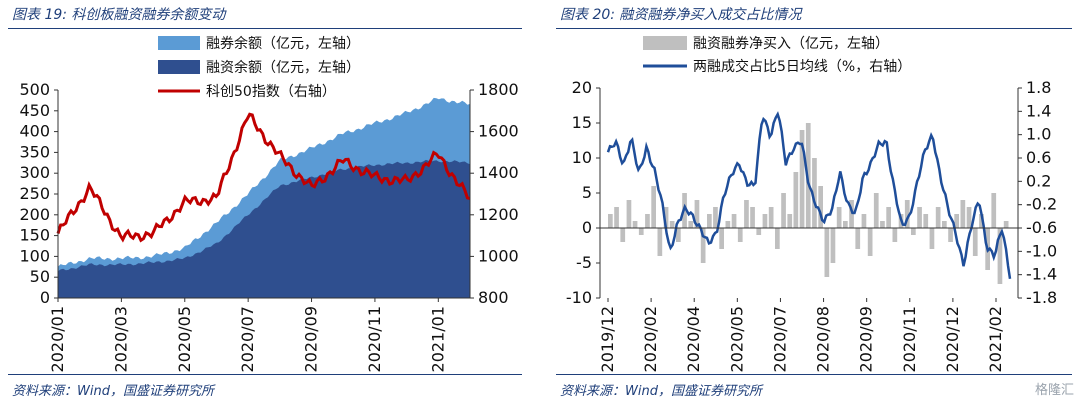 The width and height of the screenshot is (1080, 402). What do you see at coordinates (493, 297) in the screenshot?
I see `right-y-tick-label: 800` at bounding box center [493, 297].